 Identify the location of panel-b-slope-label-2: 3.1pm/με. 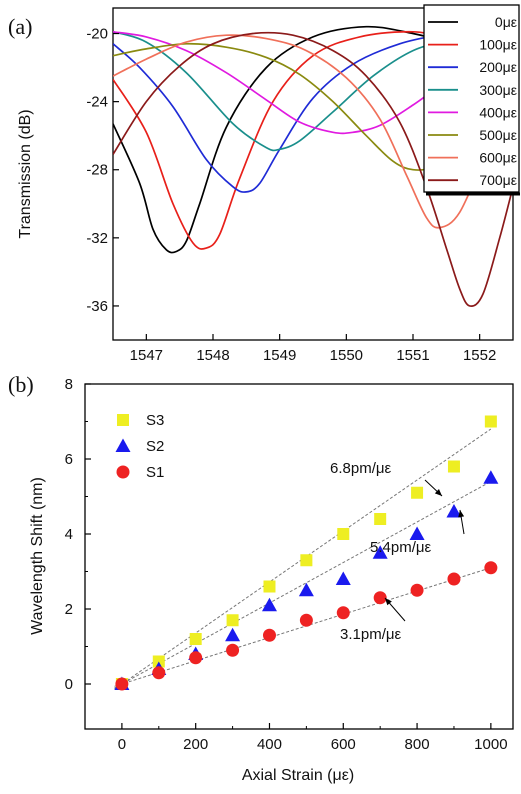
(370, 634).